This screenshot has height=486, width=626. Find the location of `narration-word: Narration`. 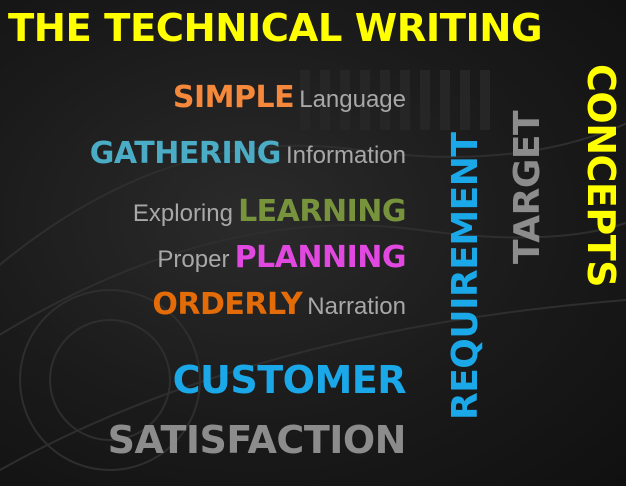

narration-word: Narration is located at coordinates (356, 306).